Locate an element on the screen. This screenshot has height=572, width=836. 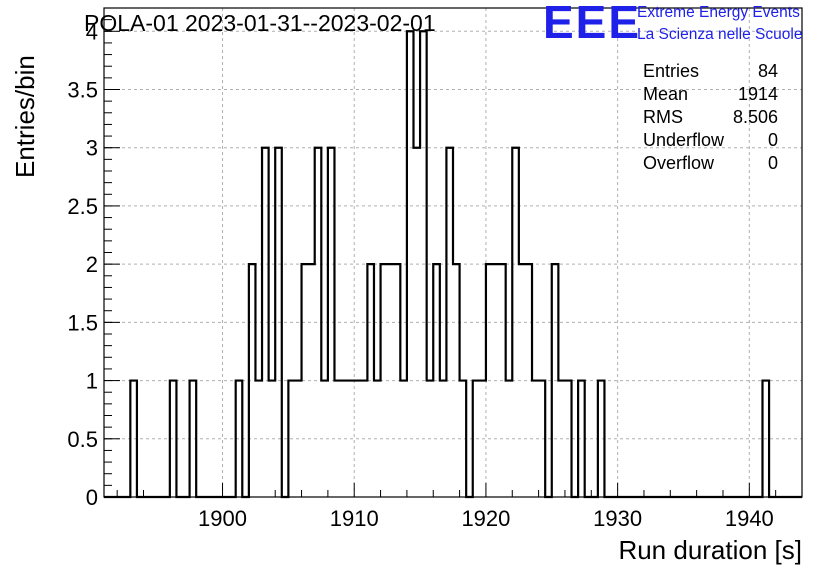
x-tick-label: 1940 is located at coordinates (749, 518).